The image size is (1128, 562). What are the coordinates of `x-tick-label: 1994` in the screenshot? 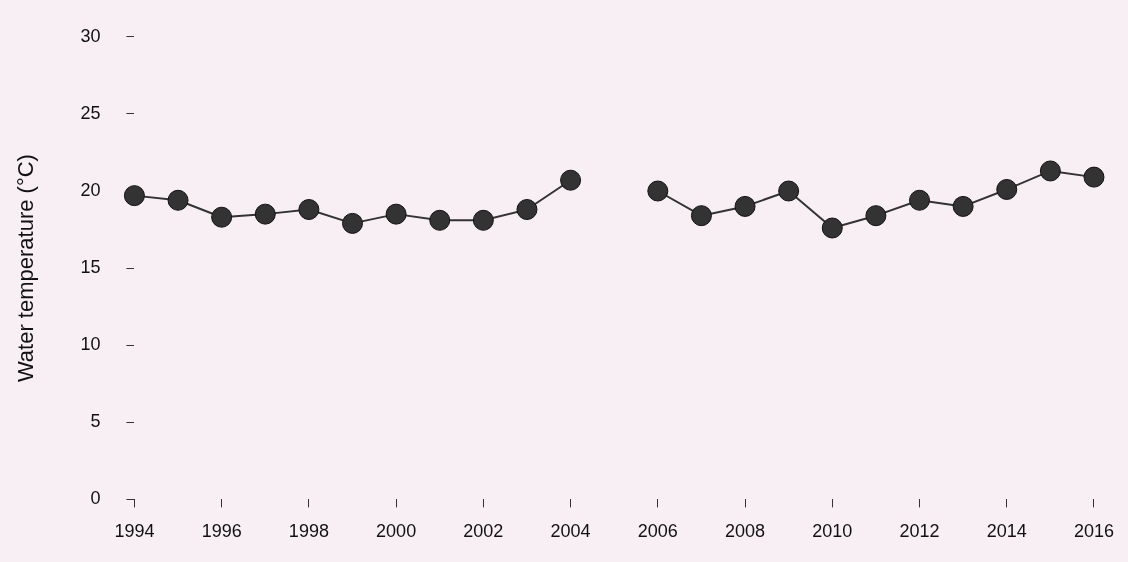 It's located at (134, 531).